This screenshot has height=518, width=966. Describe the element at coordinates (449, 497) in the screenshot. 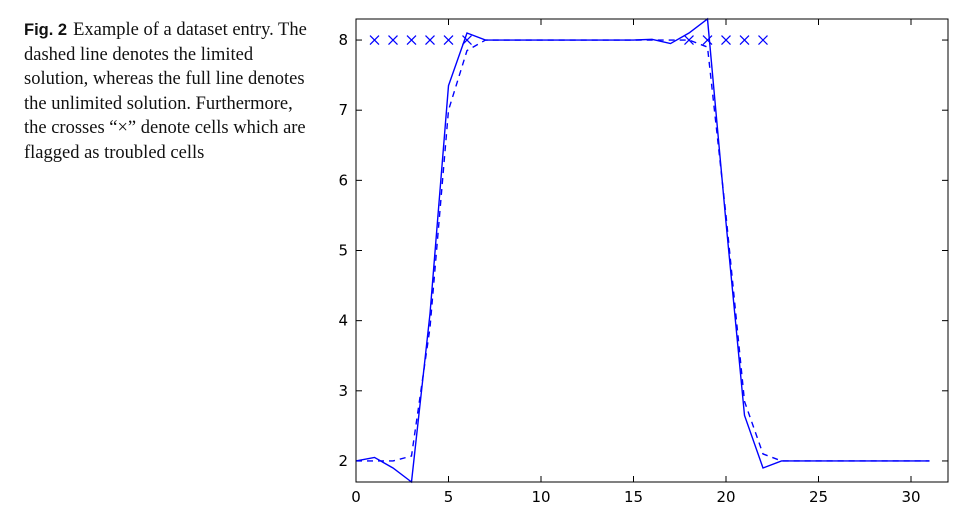

I see `x-tick-label: 5` at that location.